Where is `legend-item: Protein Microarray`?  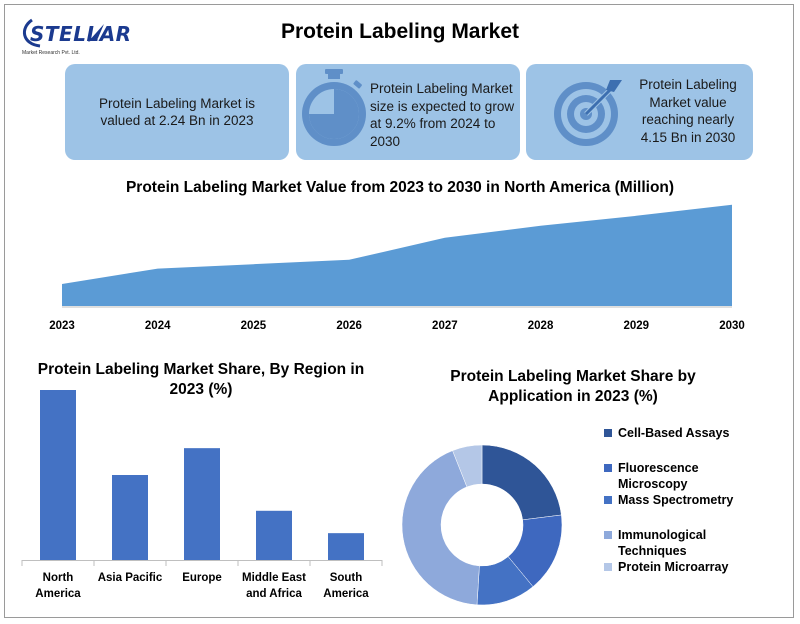
legend-item: Protein Microarray is located at coordinates (696, 567).